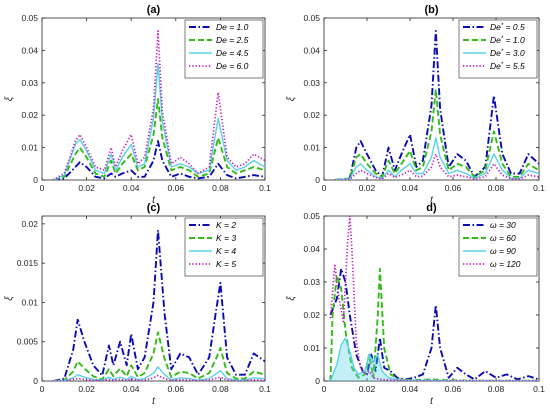  I want to click on legend-label: K = 2, so click(226, 225).